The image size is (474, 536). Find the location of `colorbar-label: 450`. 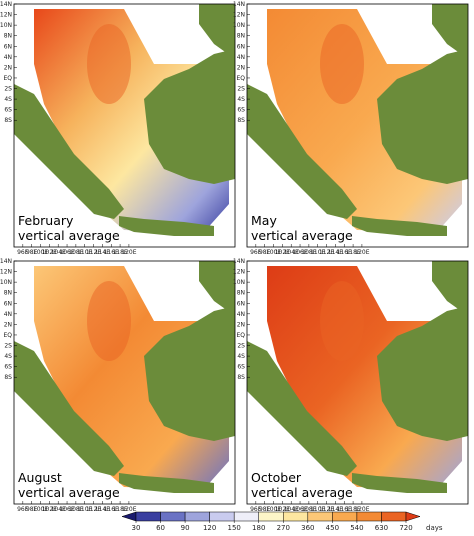

colorbar-label: 450 is located at coordinates (332, 528).